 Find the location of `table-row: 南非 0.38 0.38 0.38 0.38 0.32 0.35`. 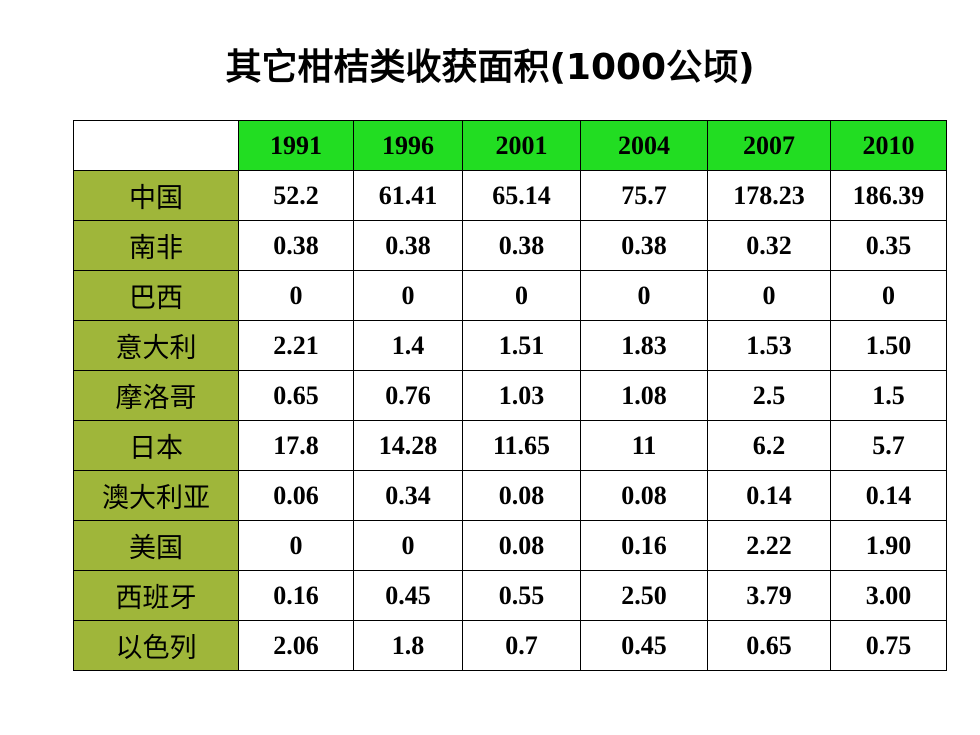

table-row: 南非 0.38 0.38 0.38 0.38 0.32 0.35 is located at coordinates (510, 245).